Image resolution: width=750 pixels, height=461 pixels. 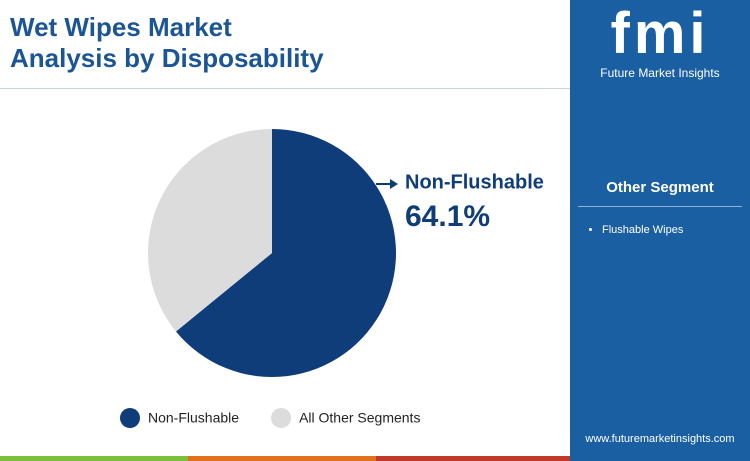 What do you see at coordinates (285, 458) in the screenshot?
I see `footer-stripe` at bounding box center [285, 458].